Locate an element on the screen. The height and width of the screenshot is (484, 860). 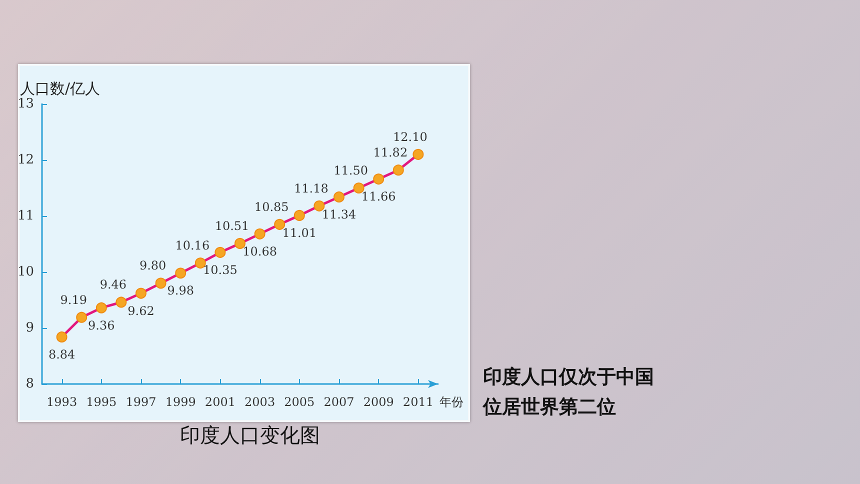
text: 11.82 is located at coordinates (390, 153).